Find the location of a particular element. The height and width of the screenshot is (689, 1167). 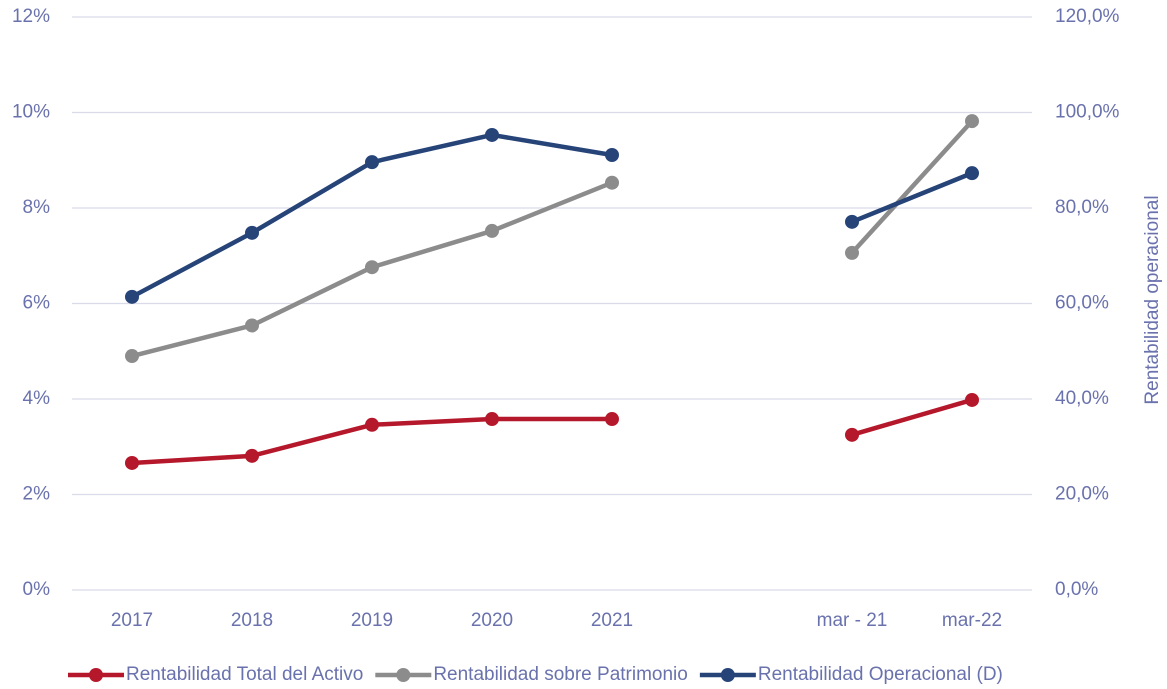

y-tick-label: 0% is located at coordinates (37, 589).